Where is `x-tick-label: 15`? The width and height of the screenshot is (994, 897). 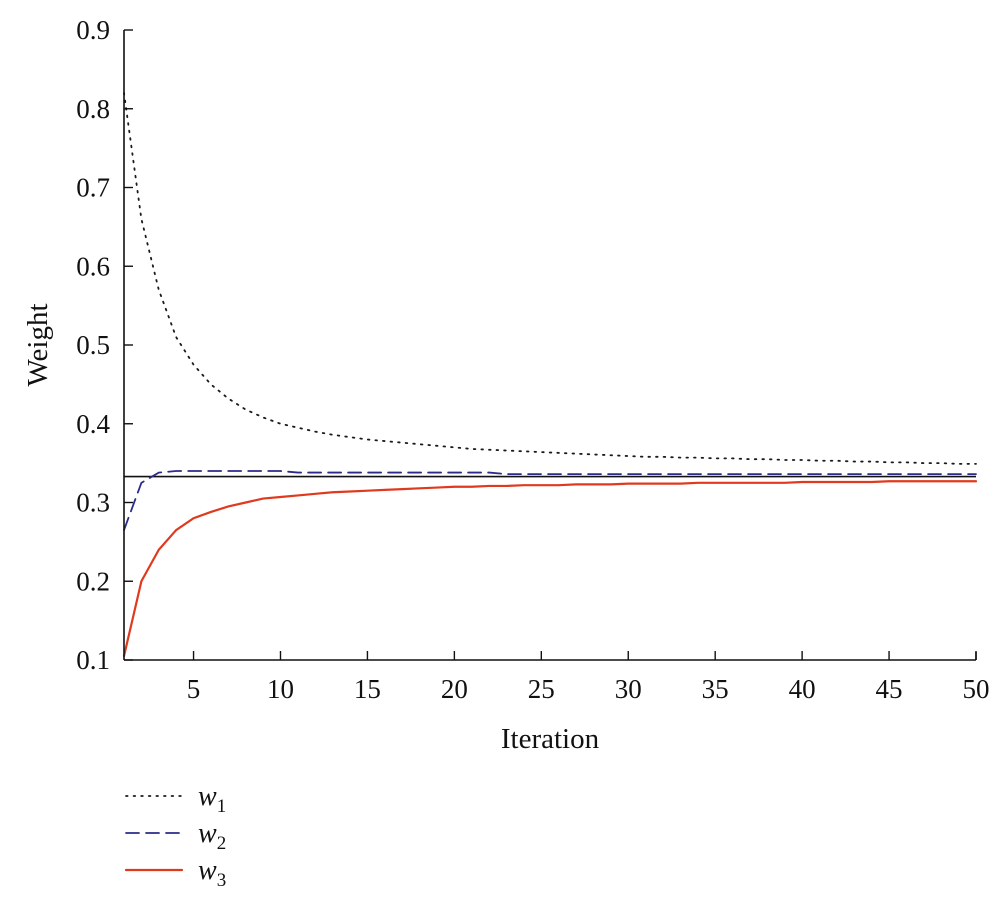
x-tick-label: 15 is located at coordinates (367, 689).